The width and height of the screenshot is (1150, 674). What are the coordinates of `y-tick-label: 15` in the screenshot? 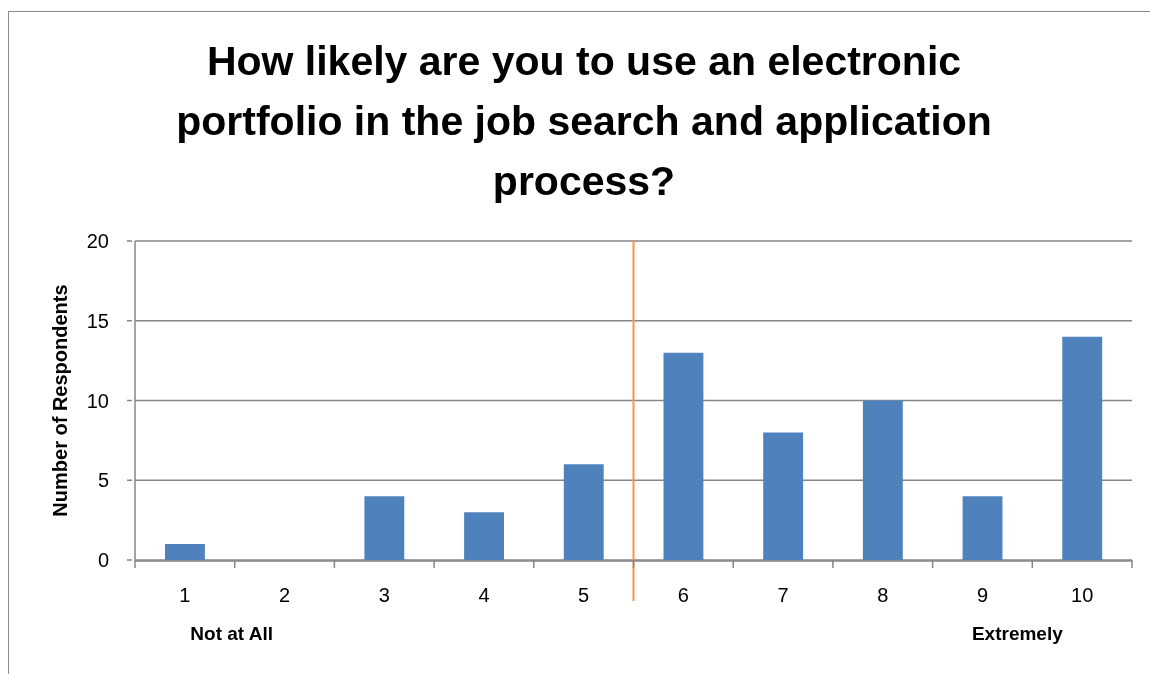 It's located at (97, 320).